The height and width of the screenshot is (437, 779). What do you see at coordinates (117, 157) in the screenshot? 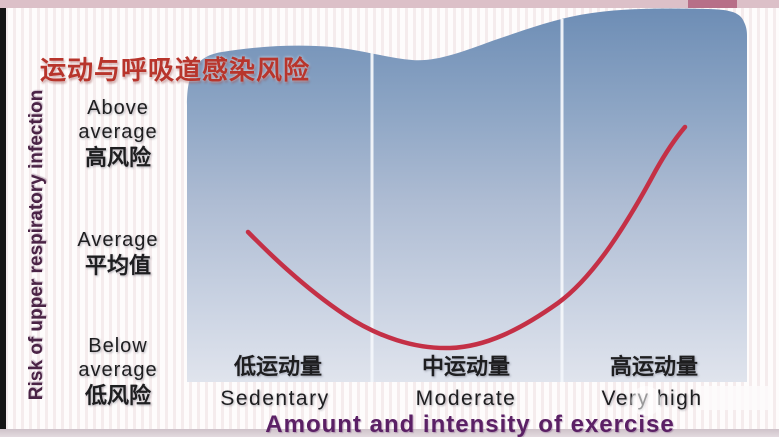
I see `y-tick-label-zh: 高风险` at bounding box center [117, 157].